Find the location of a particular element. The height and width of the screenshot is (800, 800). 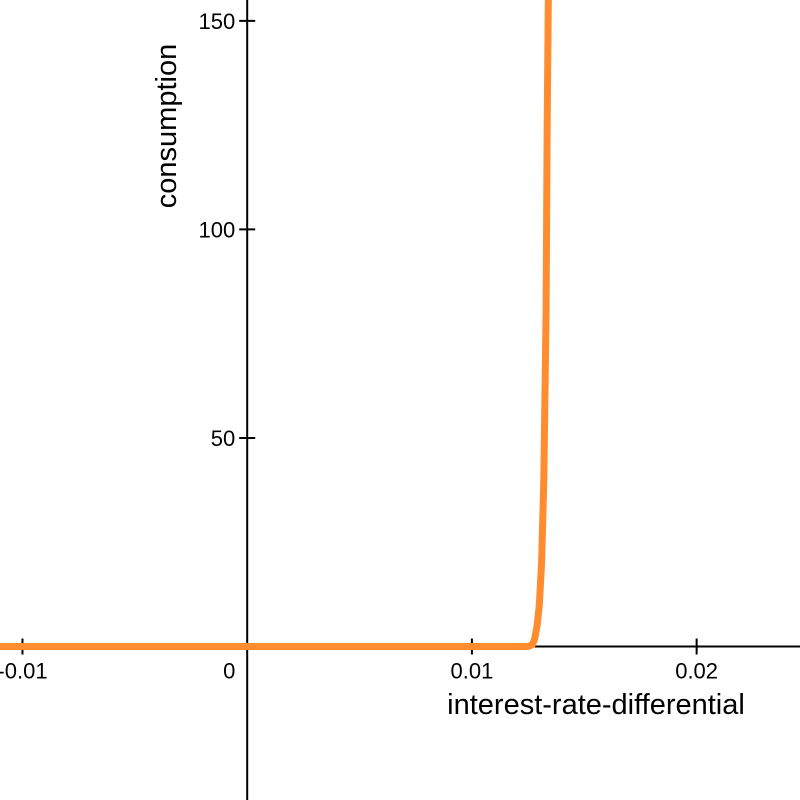

x-tick-label: 0.01 is located at coordinates (471, 671).